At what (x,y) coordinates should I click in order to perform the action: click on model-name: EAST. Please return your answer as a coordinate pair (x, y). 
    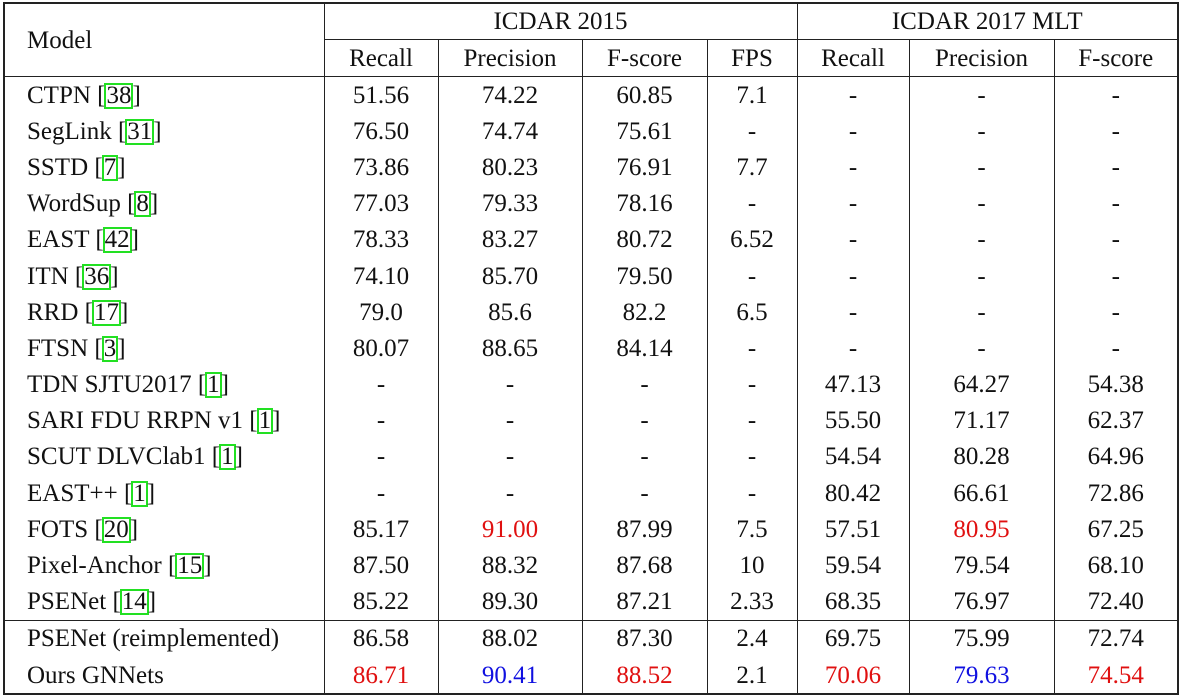
    Looking at the image, I should click on (58, 240).